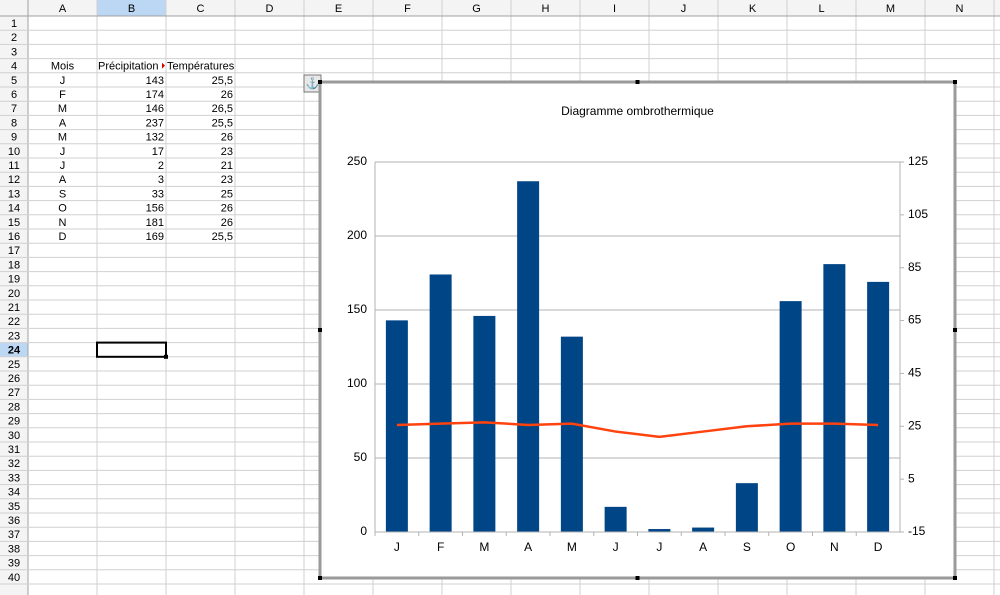  What do you see at coordinates (201, 67) in the screenshot?
I see `header-cell: Températures` at bounding box center [201, 67].